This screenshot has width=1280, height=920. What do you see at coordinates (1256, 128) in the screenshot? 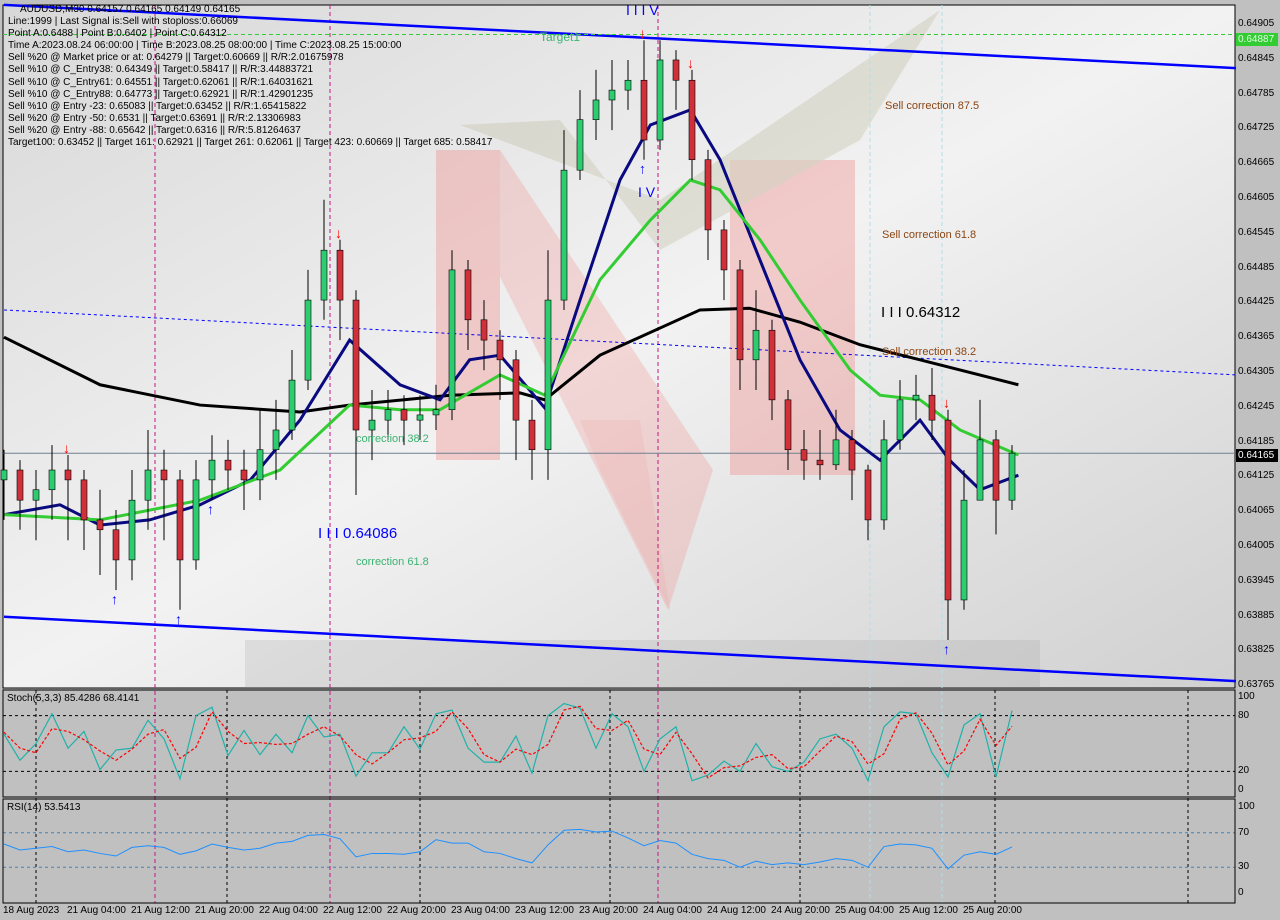
I see `price-tick-label: 0.64725` at bounding box center [1256, 128].